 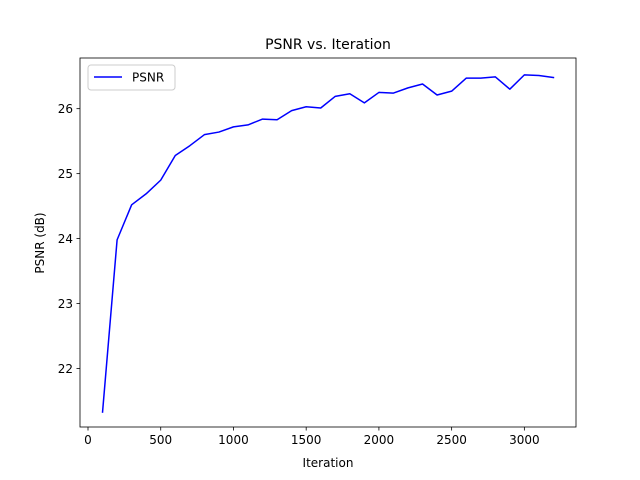 I want to click on legend-box, so click(x=131, y=77).